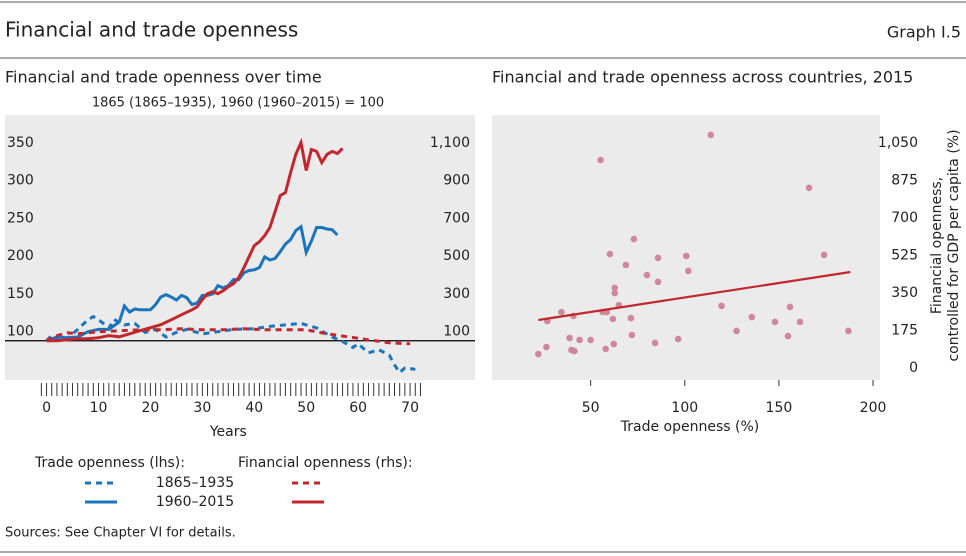  What do you see at coordinates (456, 181) in the screenshot?
I see `y2-tick-label: 900` at bounding box center [456, 181].